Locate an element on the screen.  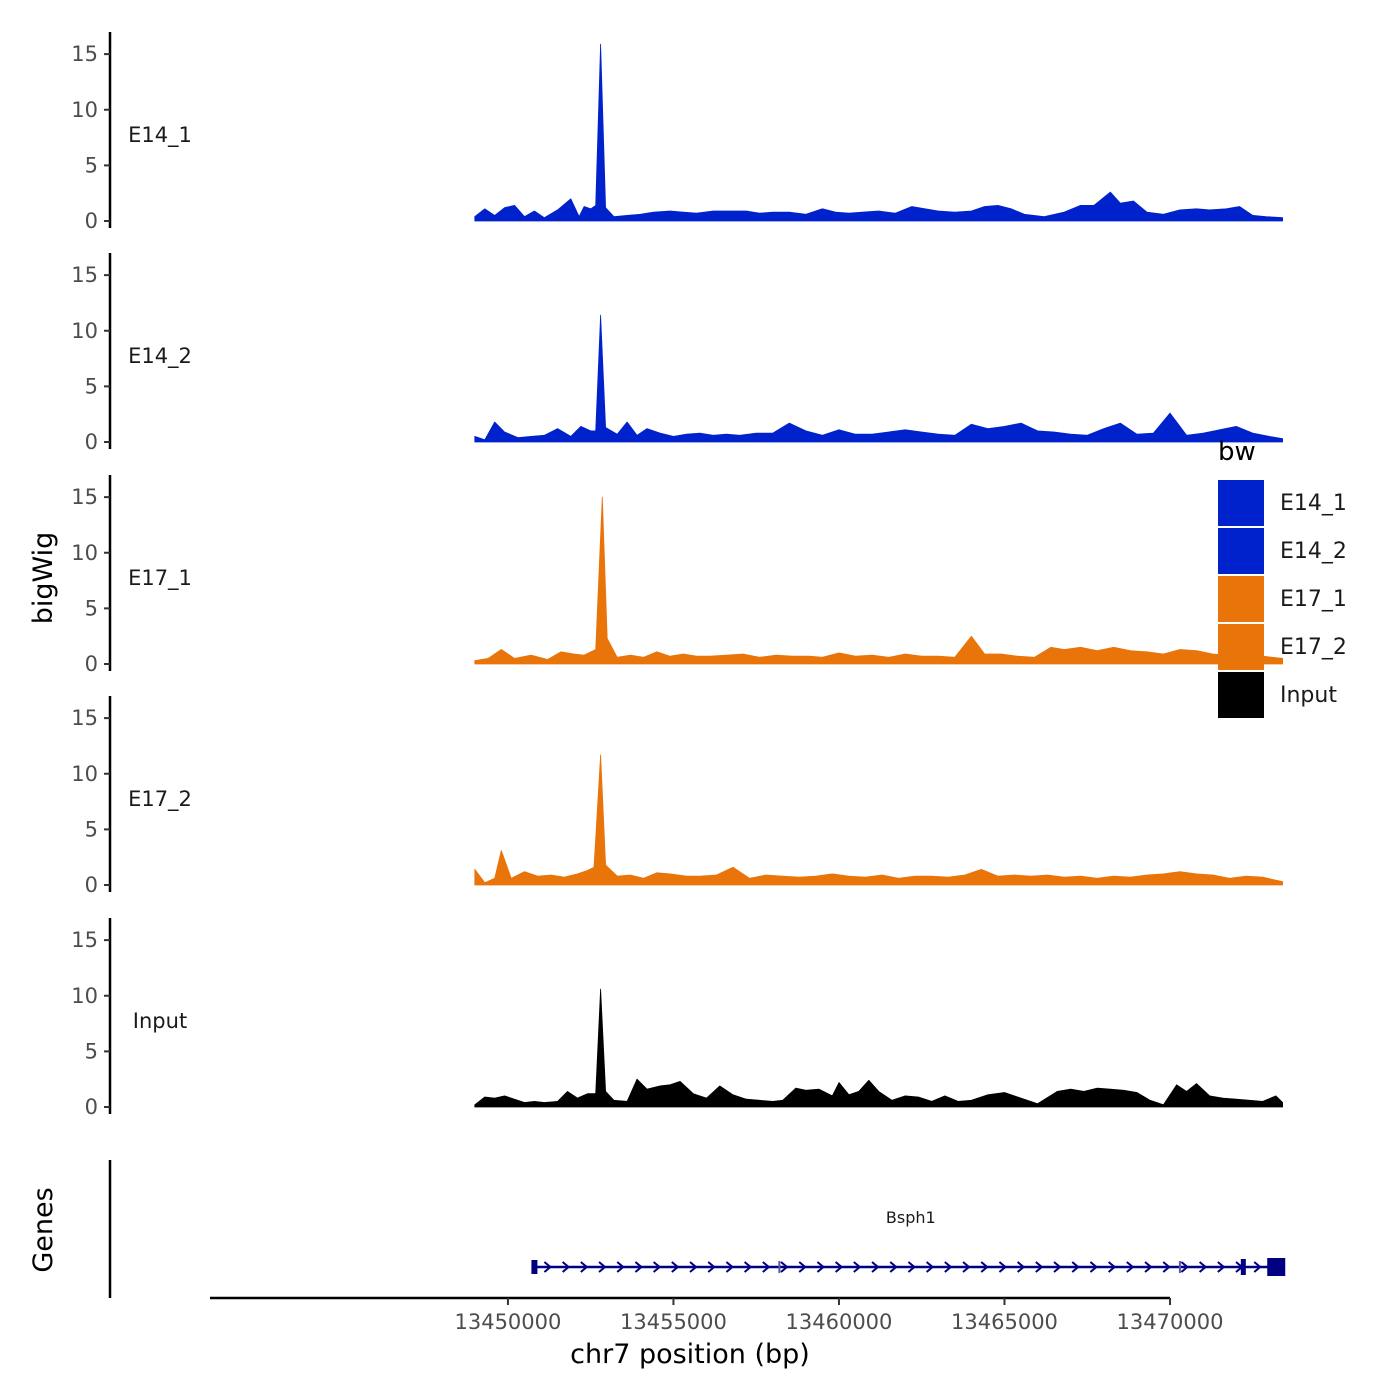
track-e14-1: 0 5 10 15 E14_1 is located at coordinates (677, 132).